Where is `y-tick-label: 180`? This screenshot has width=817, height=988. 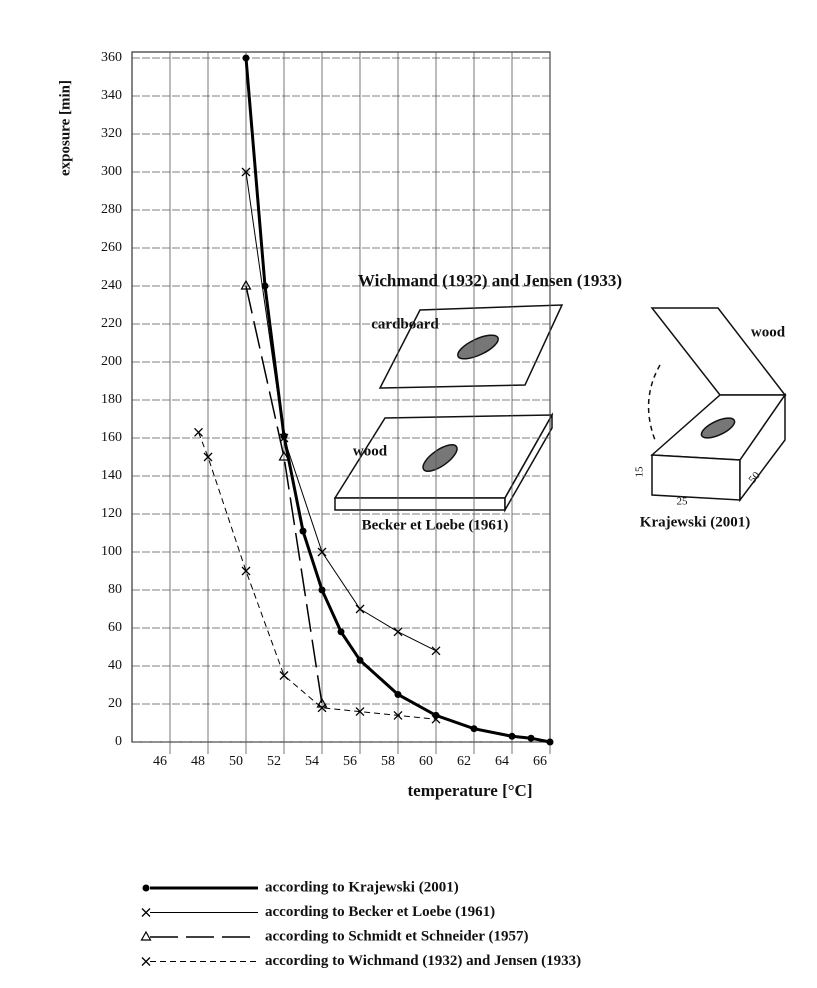
y-tick-label: 180 is located at coordinates (111, 399).